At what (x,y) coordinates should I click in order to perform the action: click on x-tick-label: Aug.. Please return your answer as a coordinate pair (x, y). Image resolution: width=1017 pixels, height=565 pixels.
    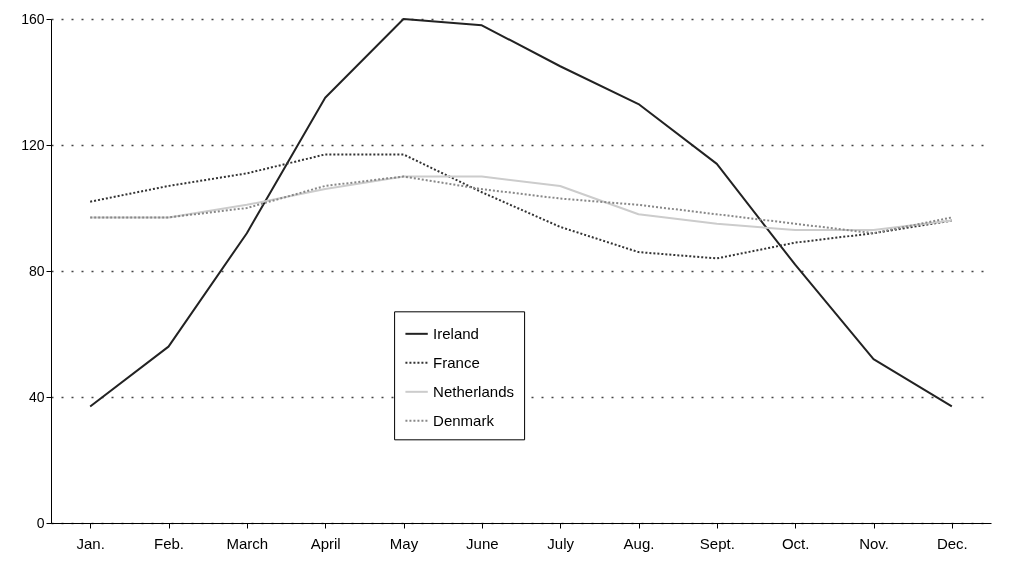
    Looking at the image, I should click on (639, 543).